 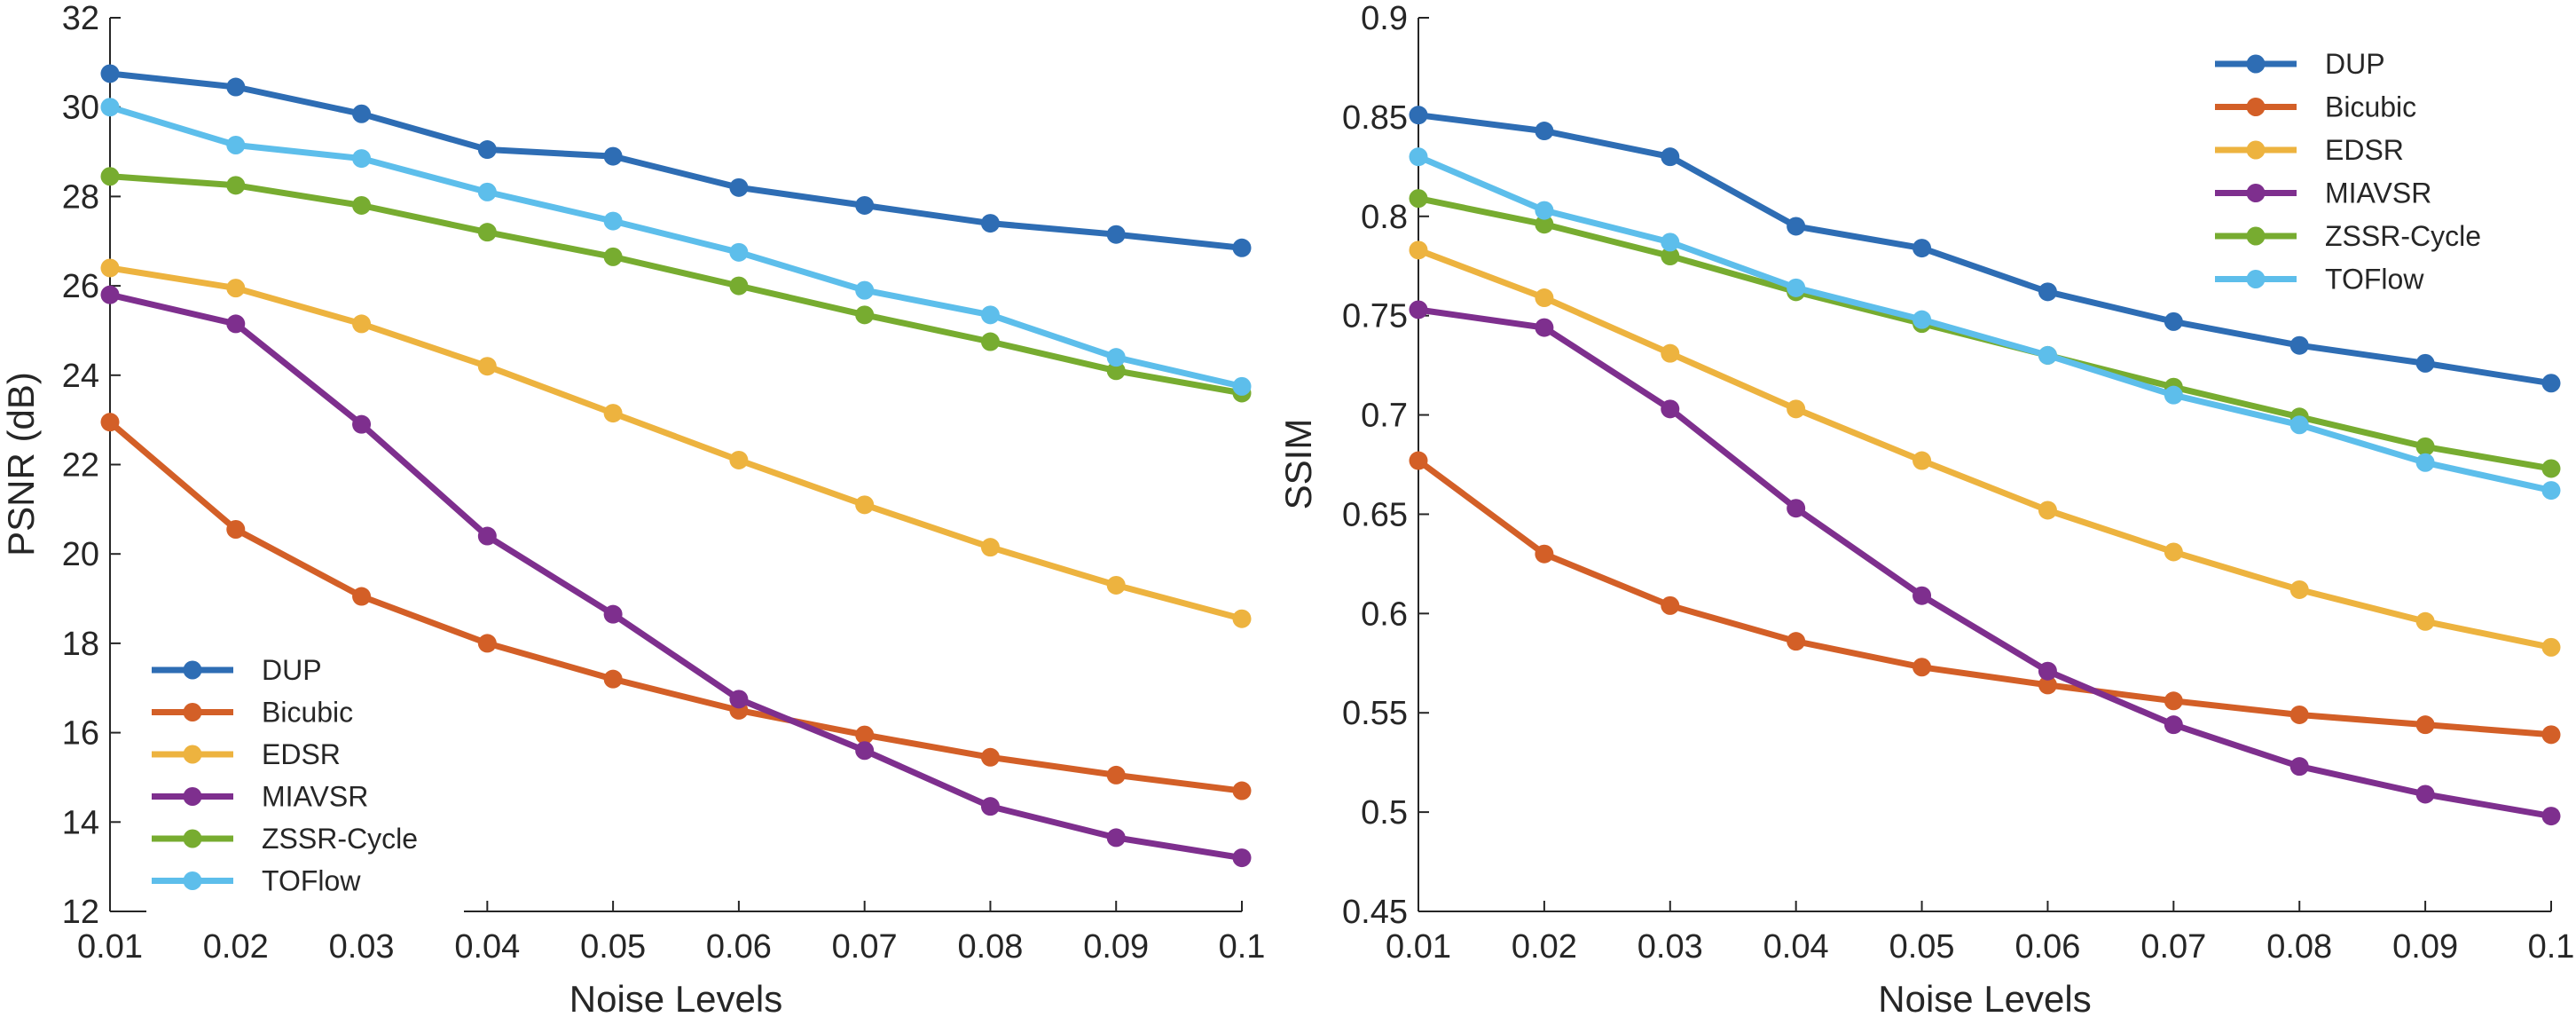 What do you see at coordinates (2300, 64) in the screenshot?
I see `legend-entry: DUP` at bounding box center [2300, 64].